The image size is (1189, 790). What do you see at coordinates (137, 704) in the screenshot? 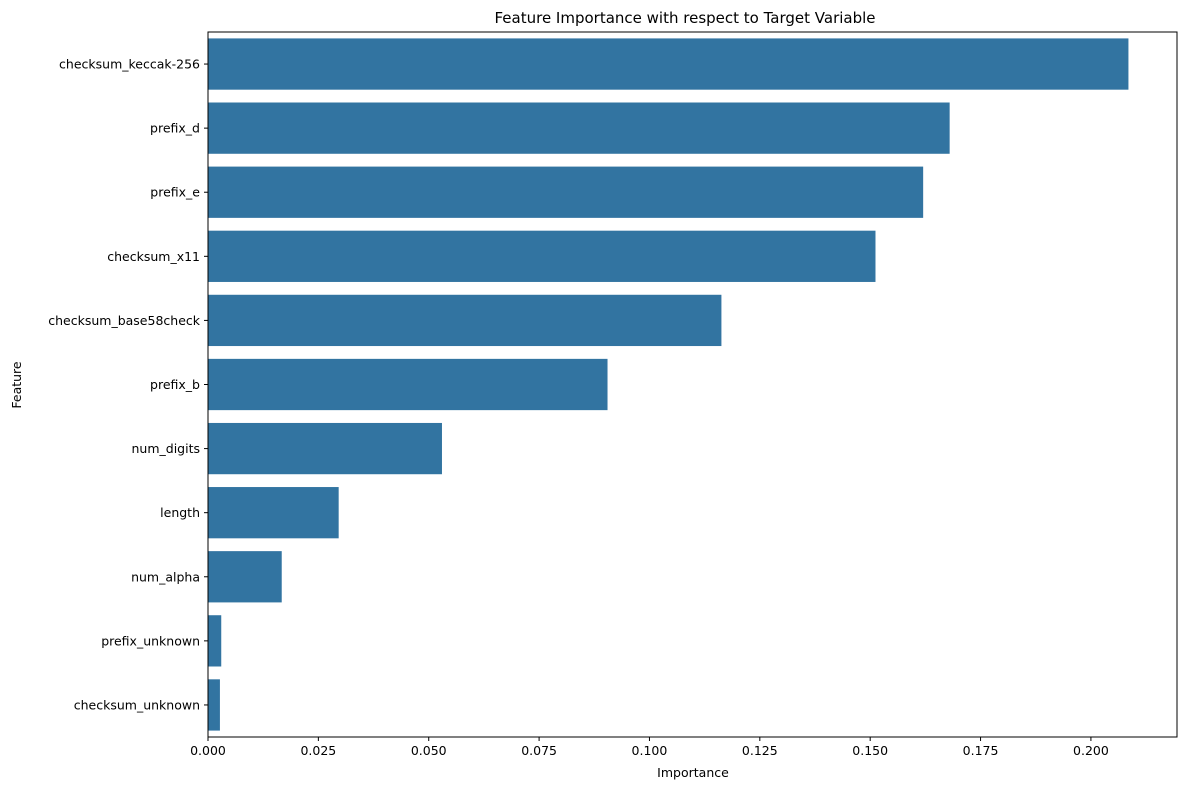
I see `y-tick-label: checksum_unknown` at bounding box center [137, 704].